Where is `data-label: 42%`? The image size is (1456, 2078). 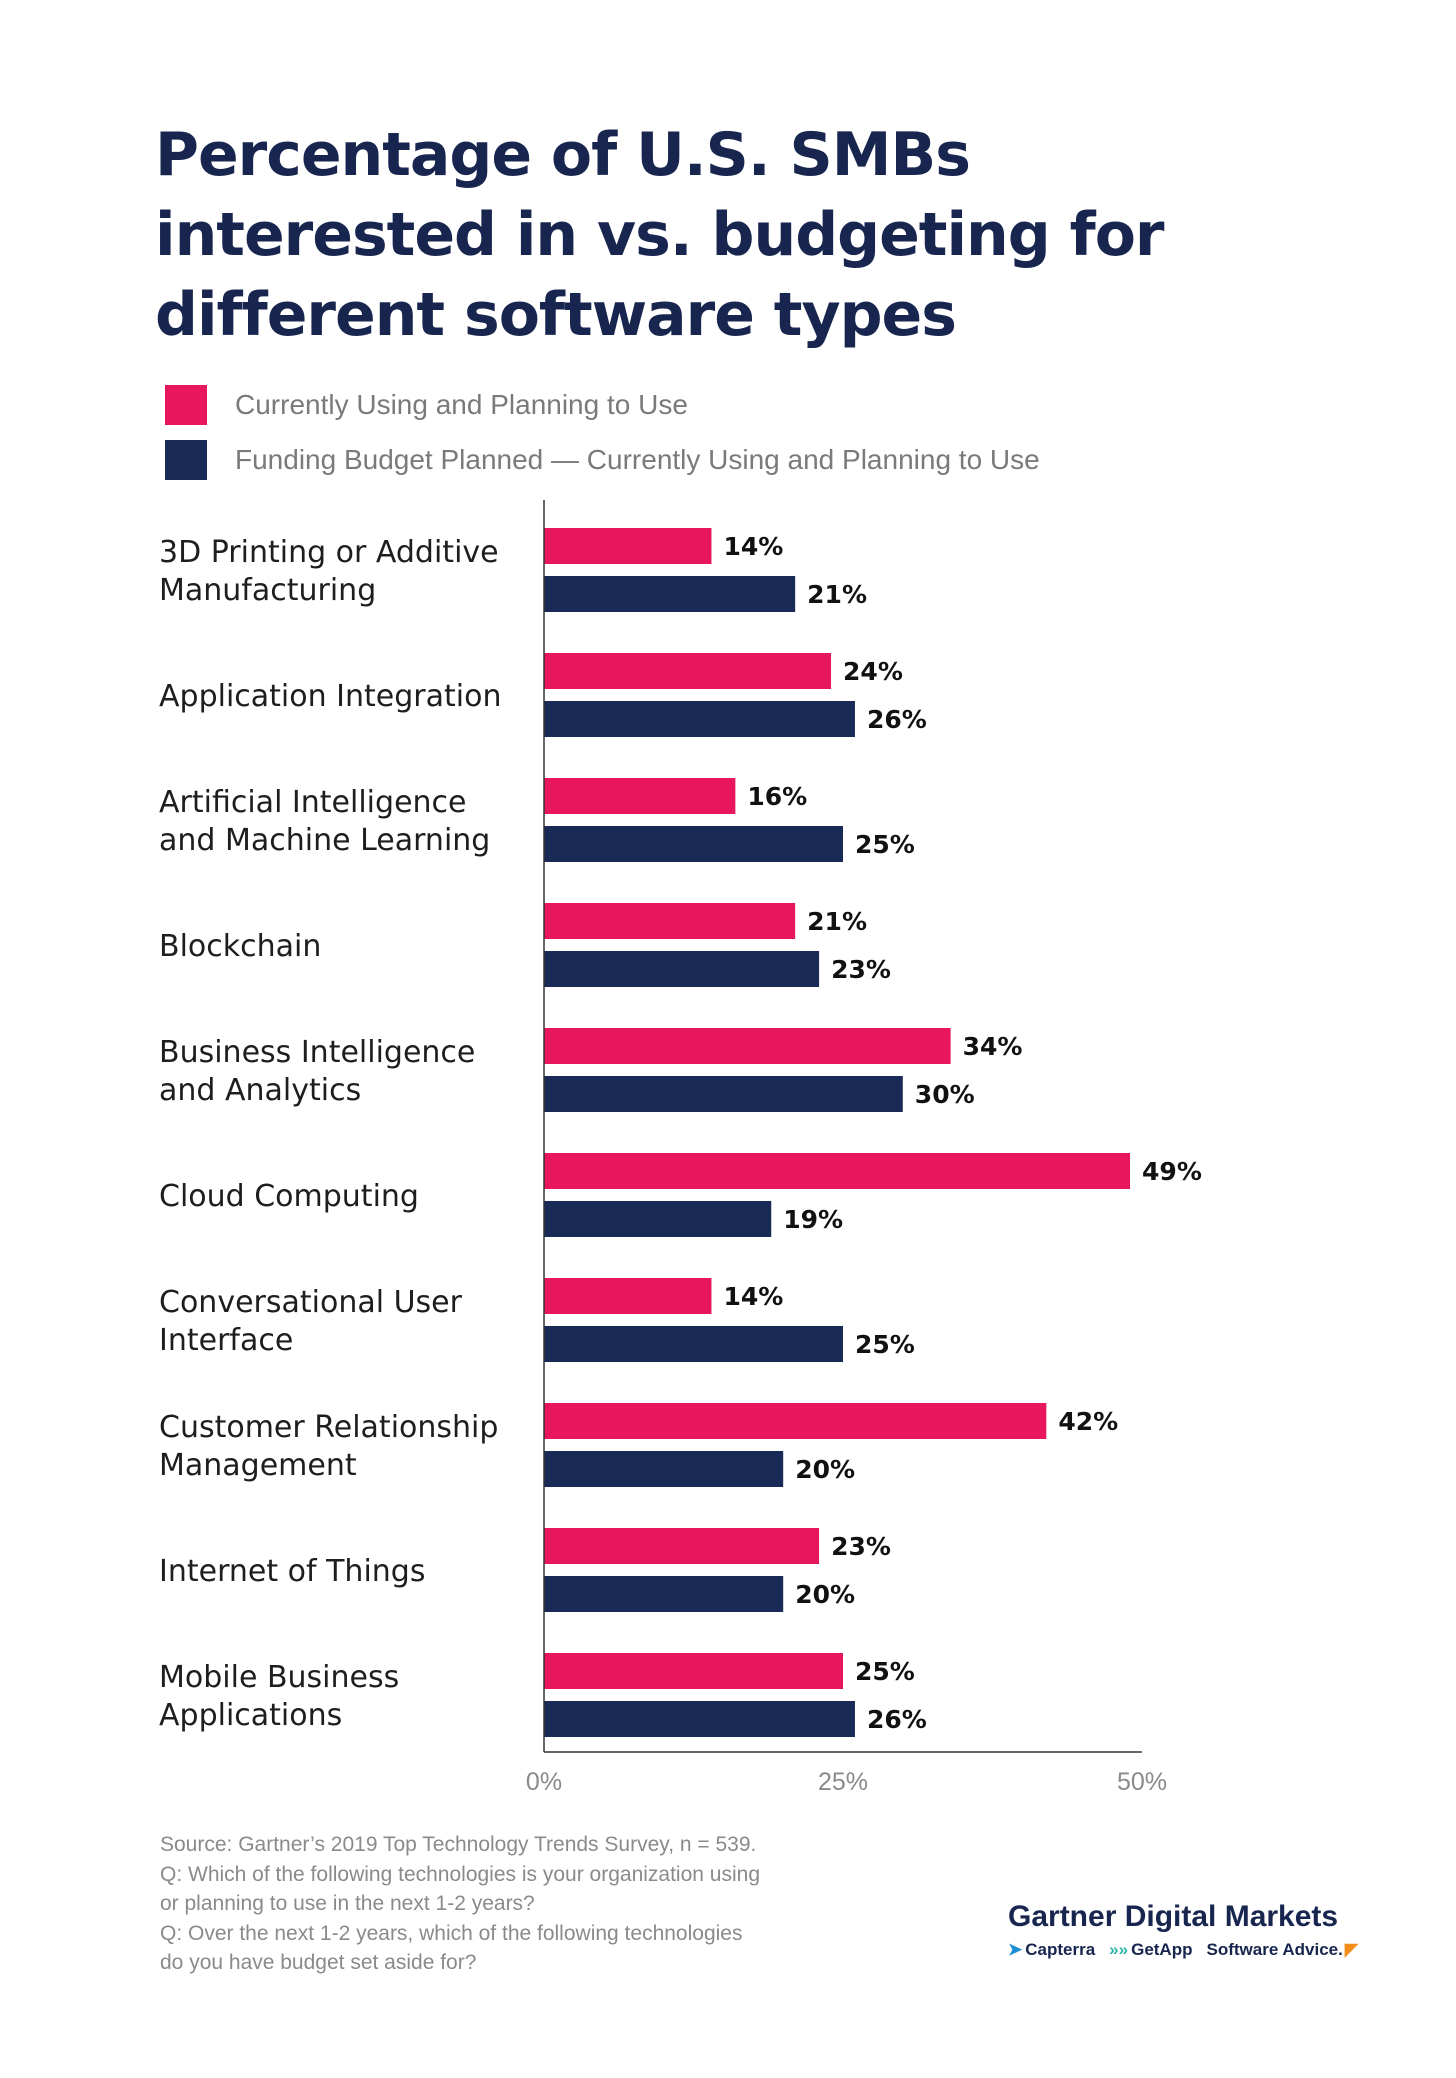 data-label: 42% is located at coordinates (1088, 1421).